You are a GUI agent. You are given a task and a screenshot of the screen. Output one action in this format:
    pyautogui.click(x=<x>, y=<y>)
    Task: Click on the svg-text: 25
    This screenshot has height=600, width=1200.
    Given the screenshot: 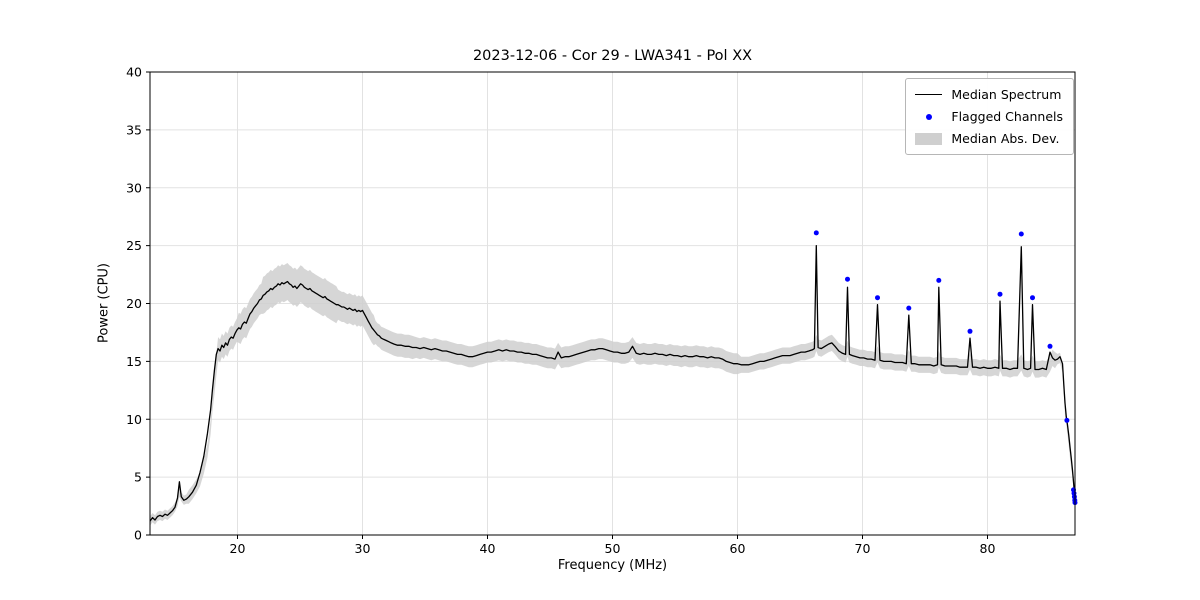 What is the action you would take?
    pyautogui.click(x=134, y=245)
    